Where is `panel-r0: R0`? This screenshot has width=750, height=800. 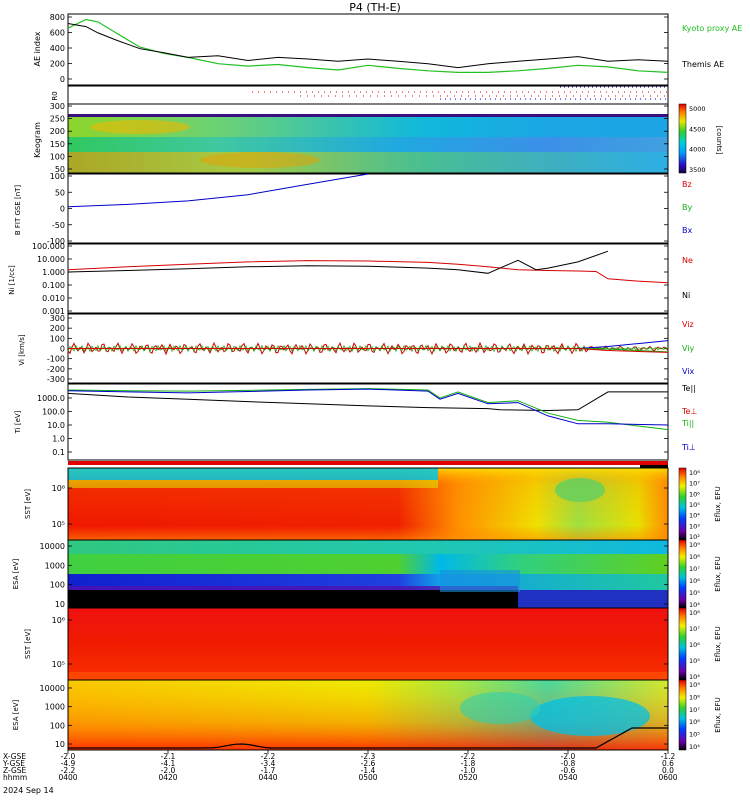
panel-r0: R0 is located at coordinates (360, 95).